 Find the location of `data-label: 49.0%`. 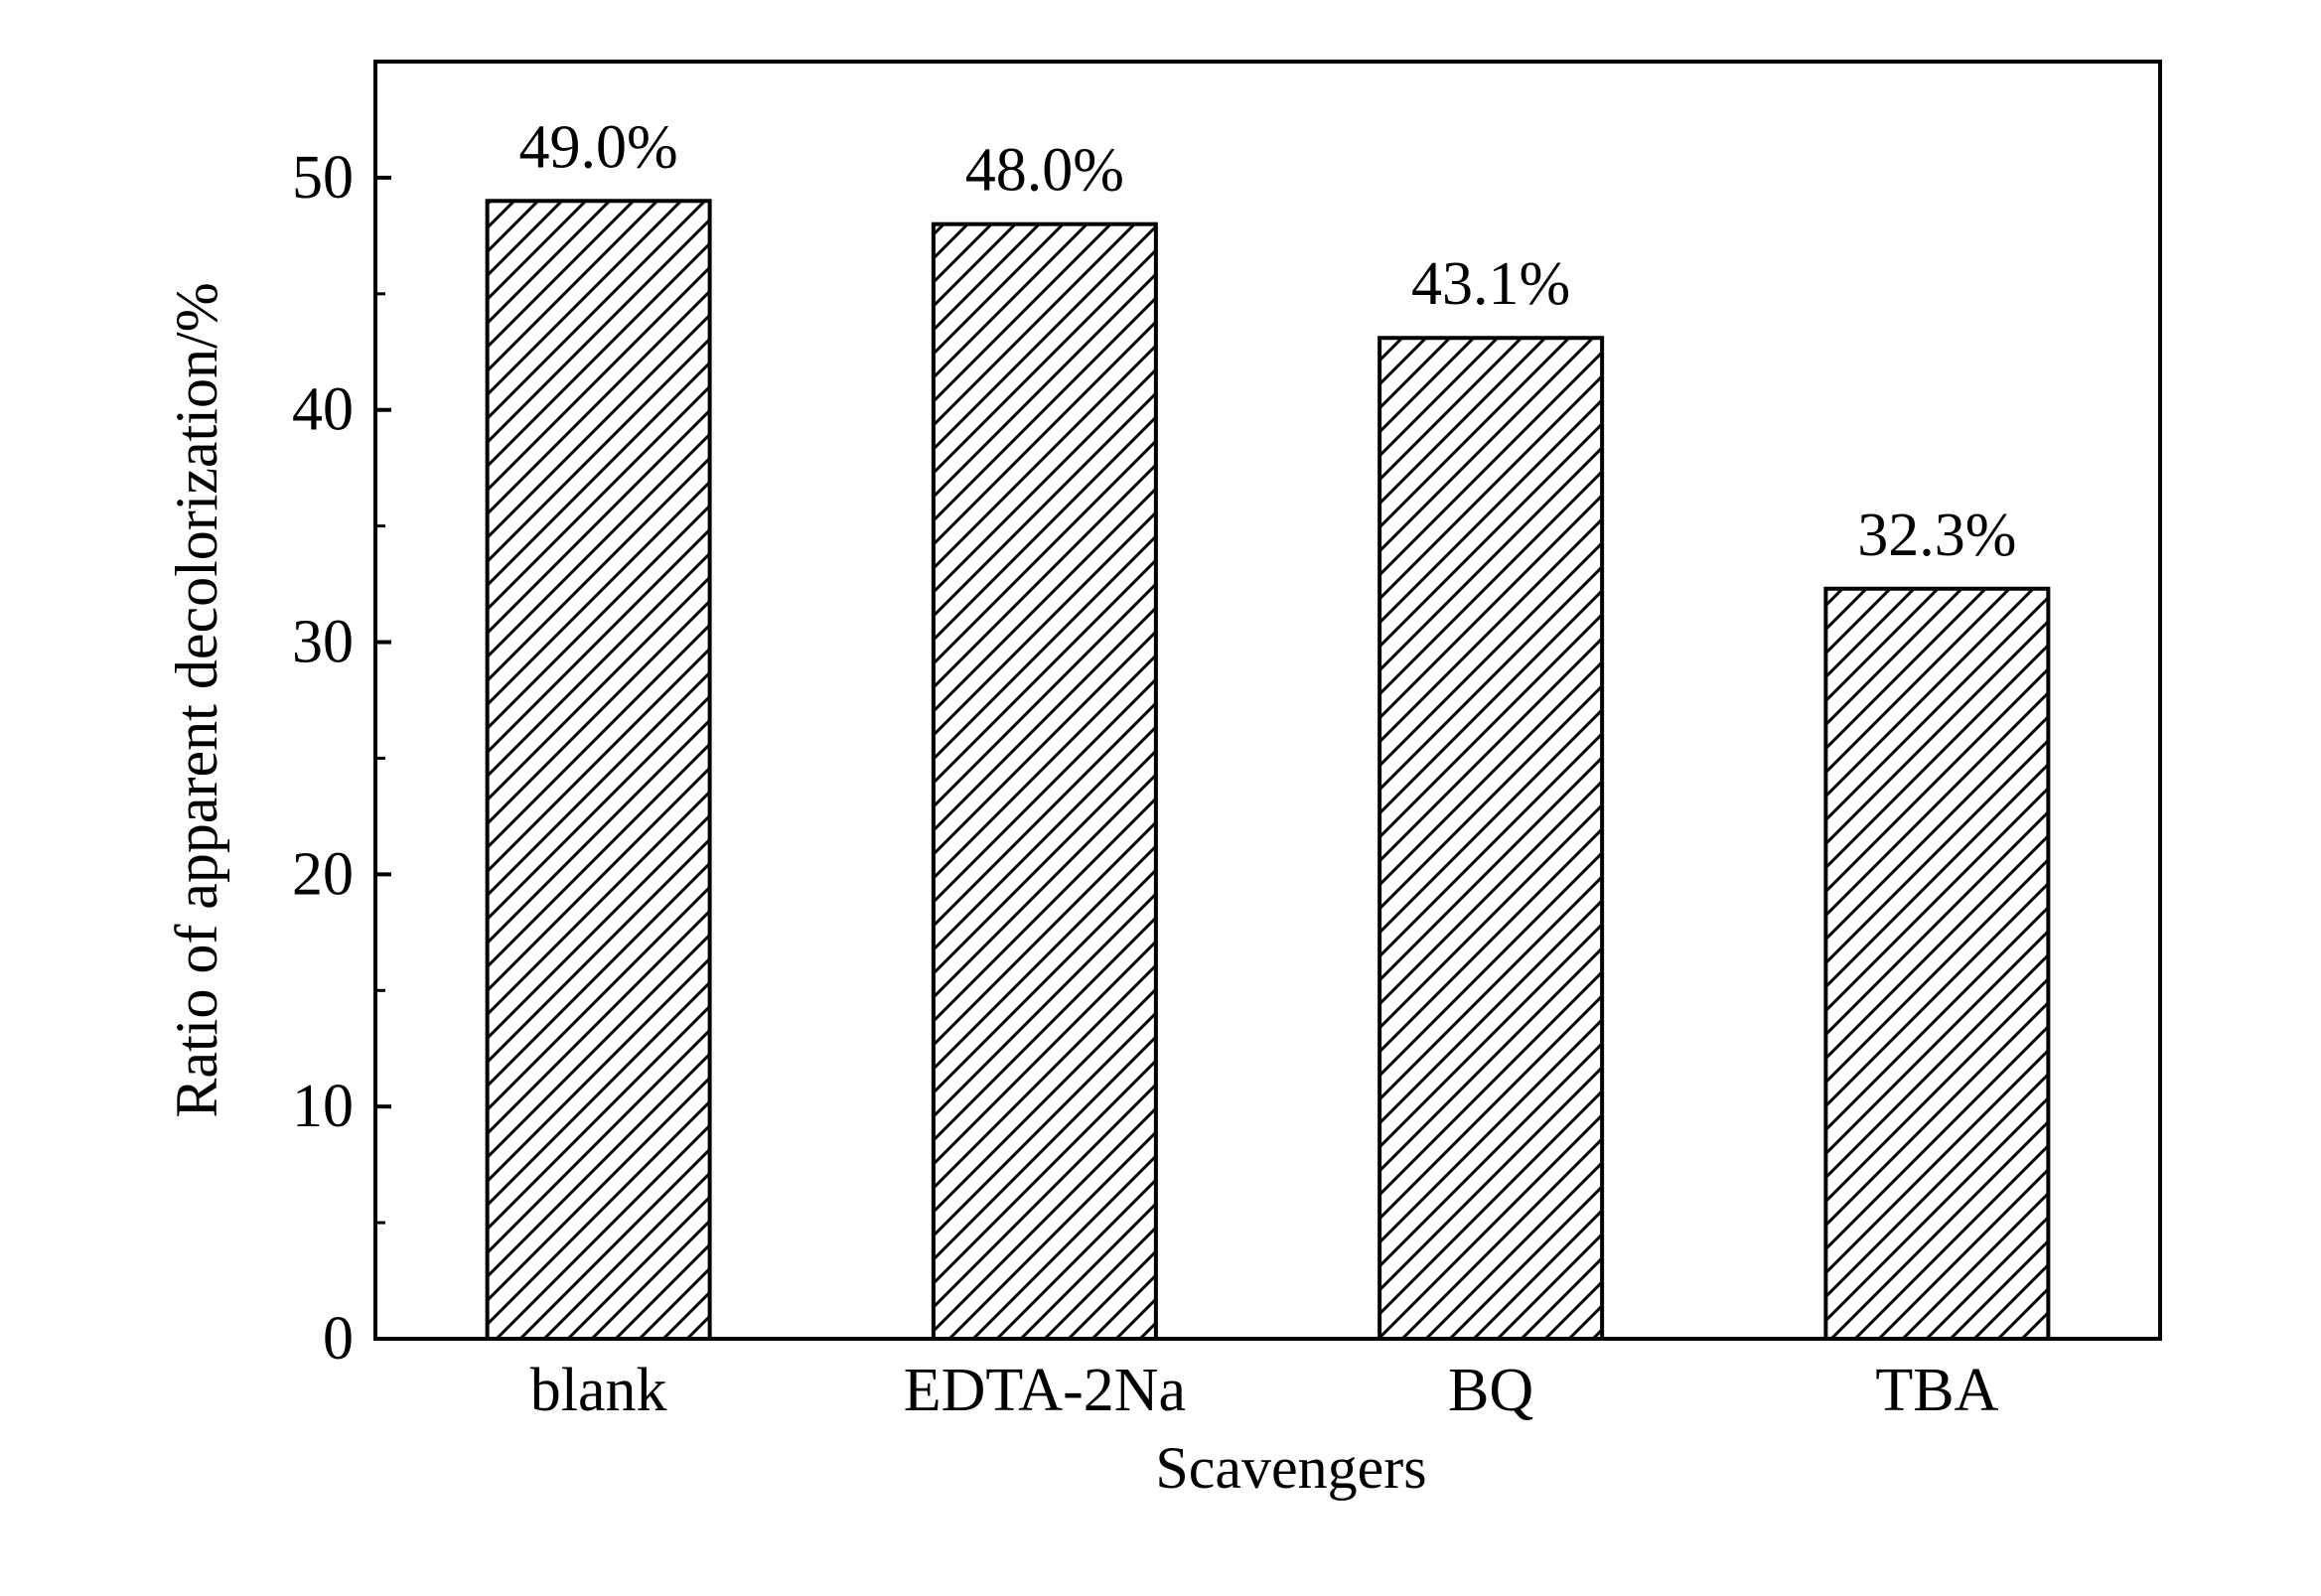

data-label: 49.0% is located at coordinates (598, 147).